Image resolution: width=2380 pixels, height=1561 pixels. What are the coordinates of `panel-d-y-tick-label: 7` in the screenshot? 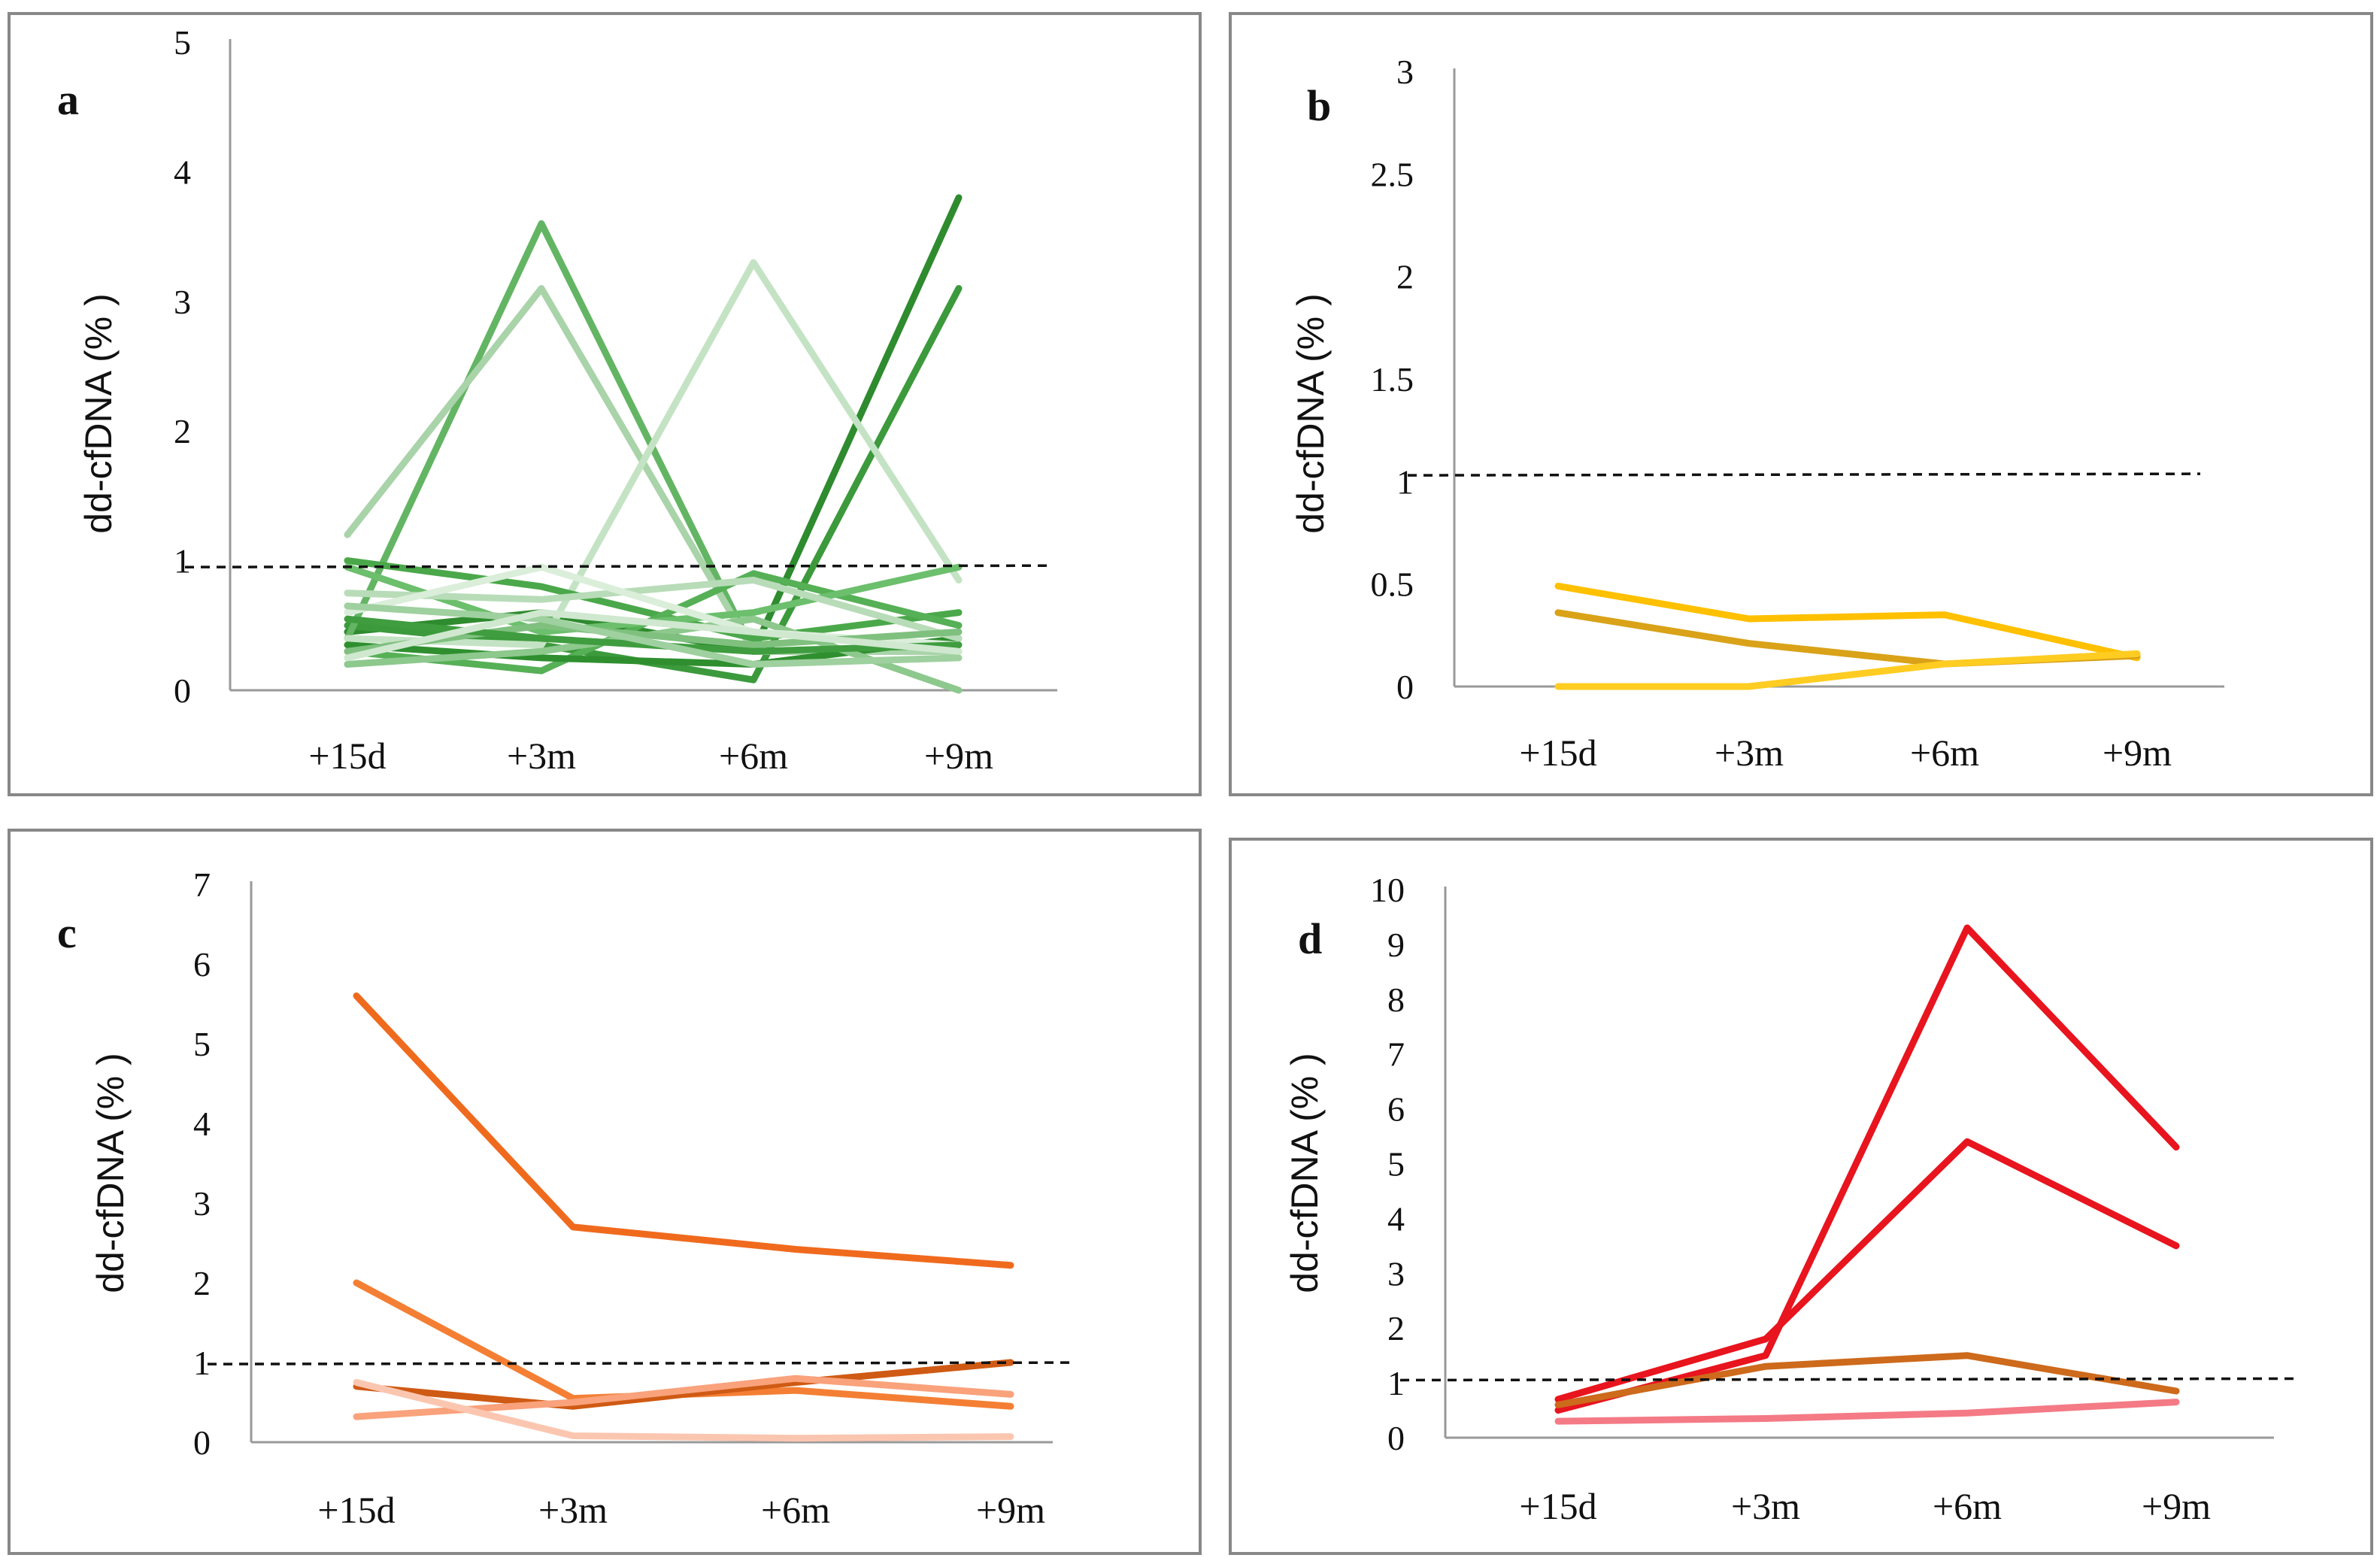 It's located at (1396, 1054).